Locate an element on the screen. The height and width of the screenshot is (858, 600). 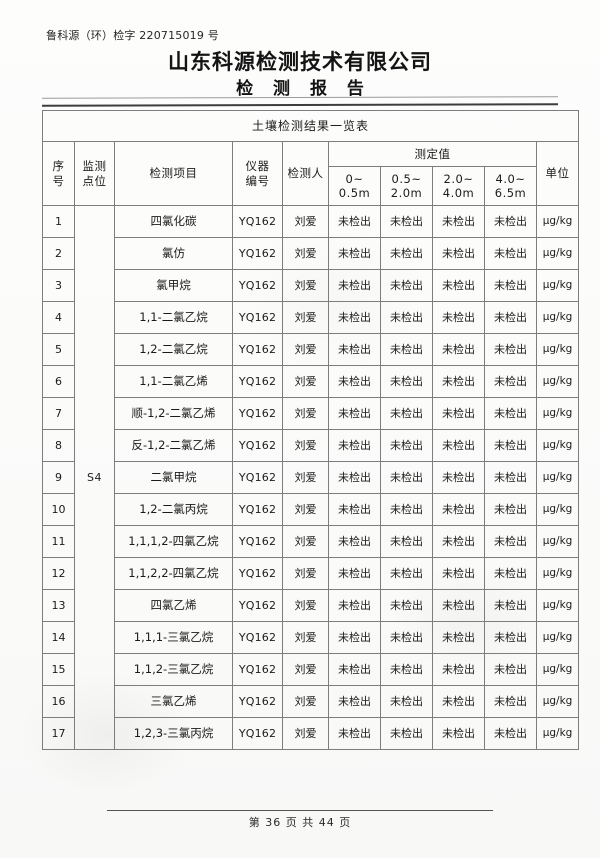
header-row-top: 序 号 监测 点位 检测项目 仪器 编号 检测人 测定值 单位 is located at coordinates (311, 173).